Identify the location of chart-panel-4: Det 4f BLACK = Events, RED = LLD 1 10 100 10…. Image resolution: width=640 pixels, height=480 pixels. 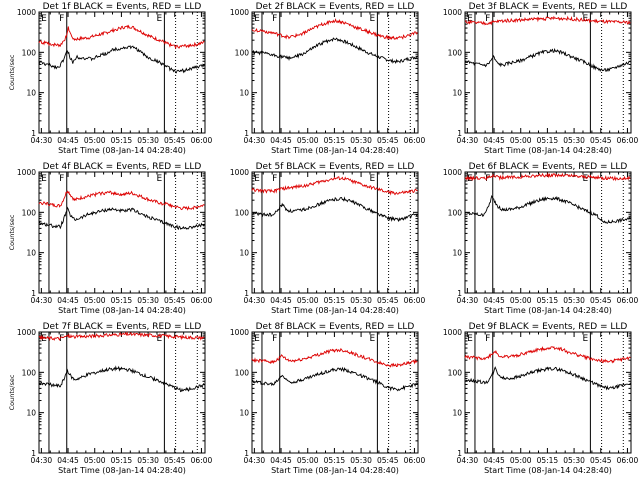
(110, 238).